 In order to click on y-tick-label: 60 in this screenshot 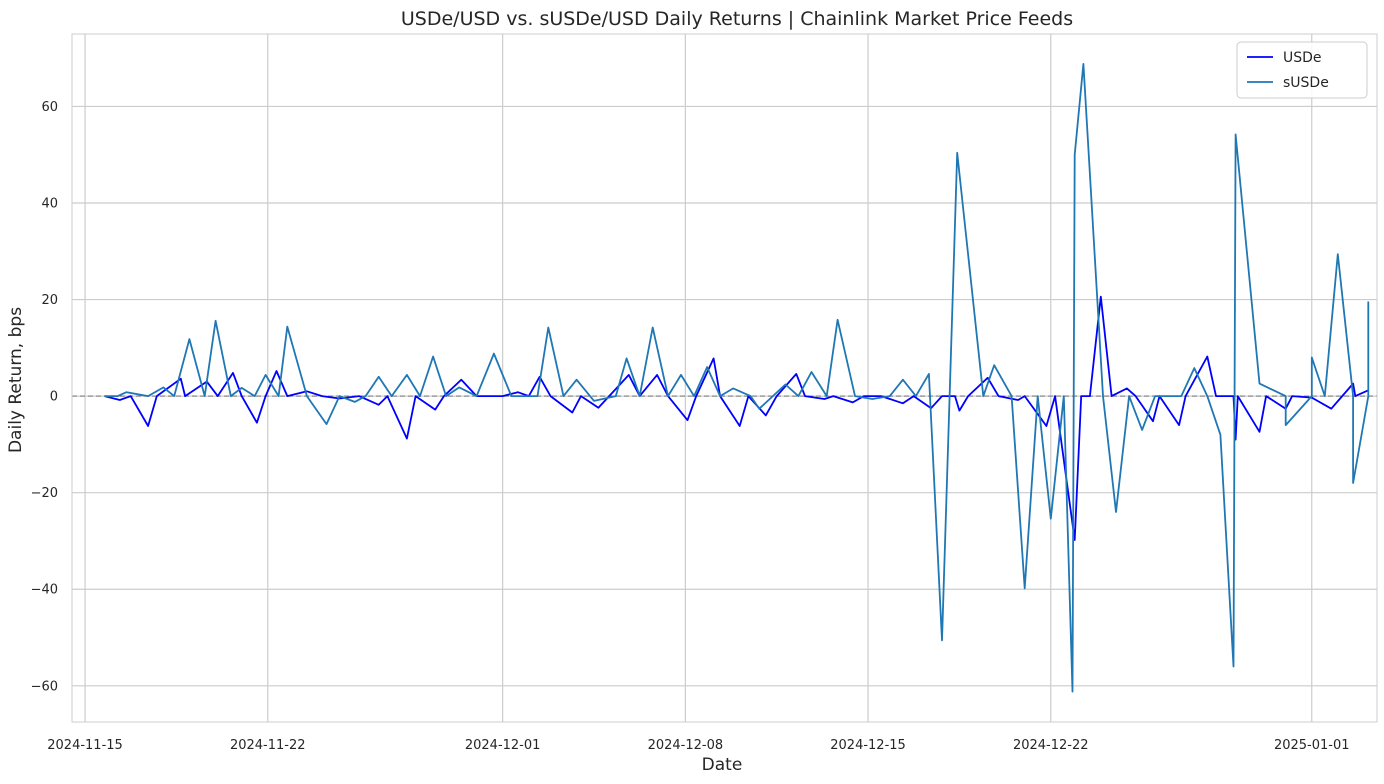, I will do `click(49, 107)`.